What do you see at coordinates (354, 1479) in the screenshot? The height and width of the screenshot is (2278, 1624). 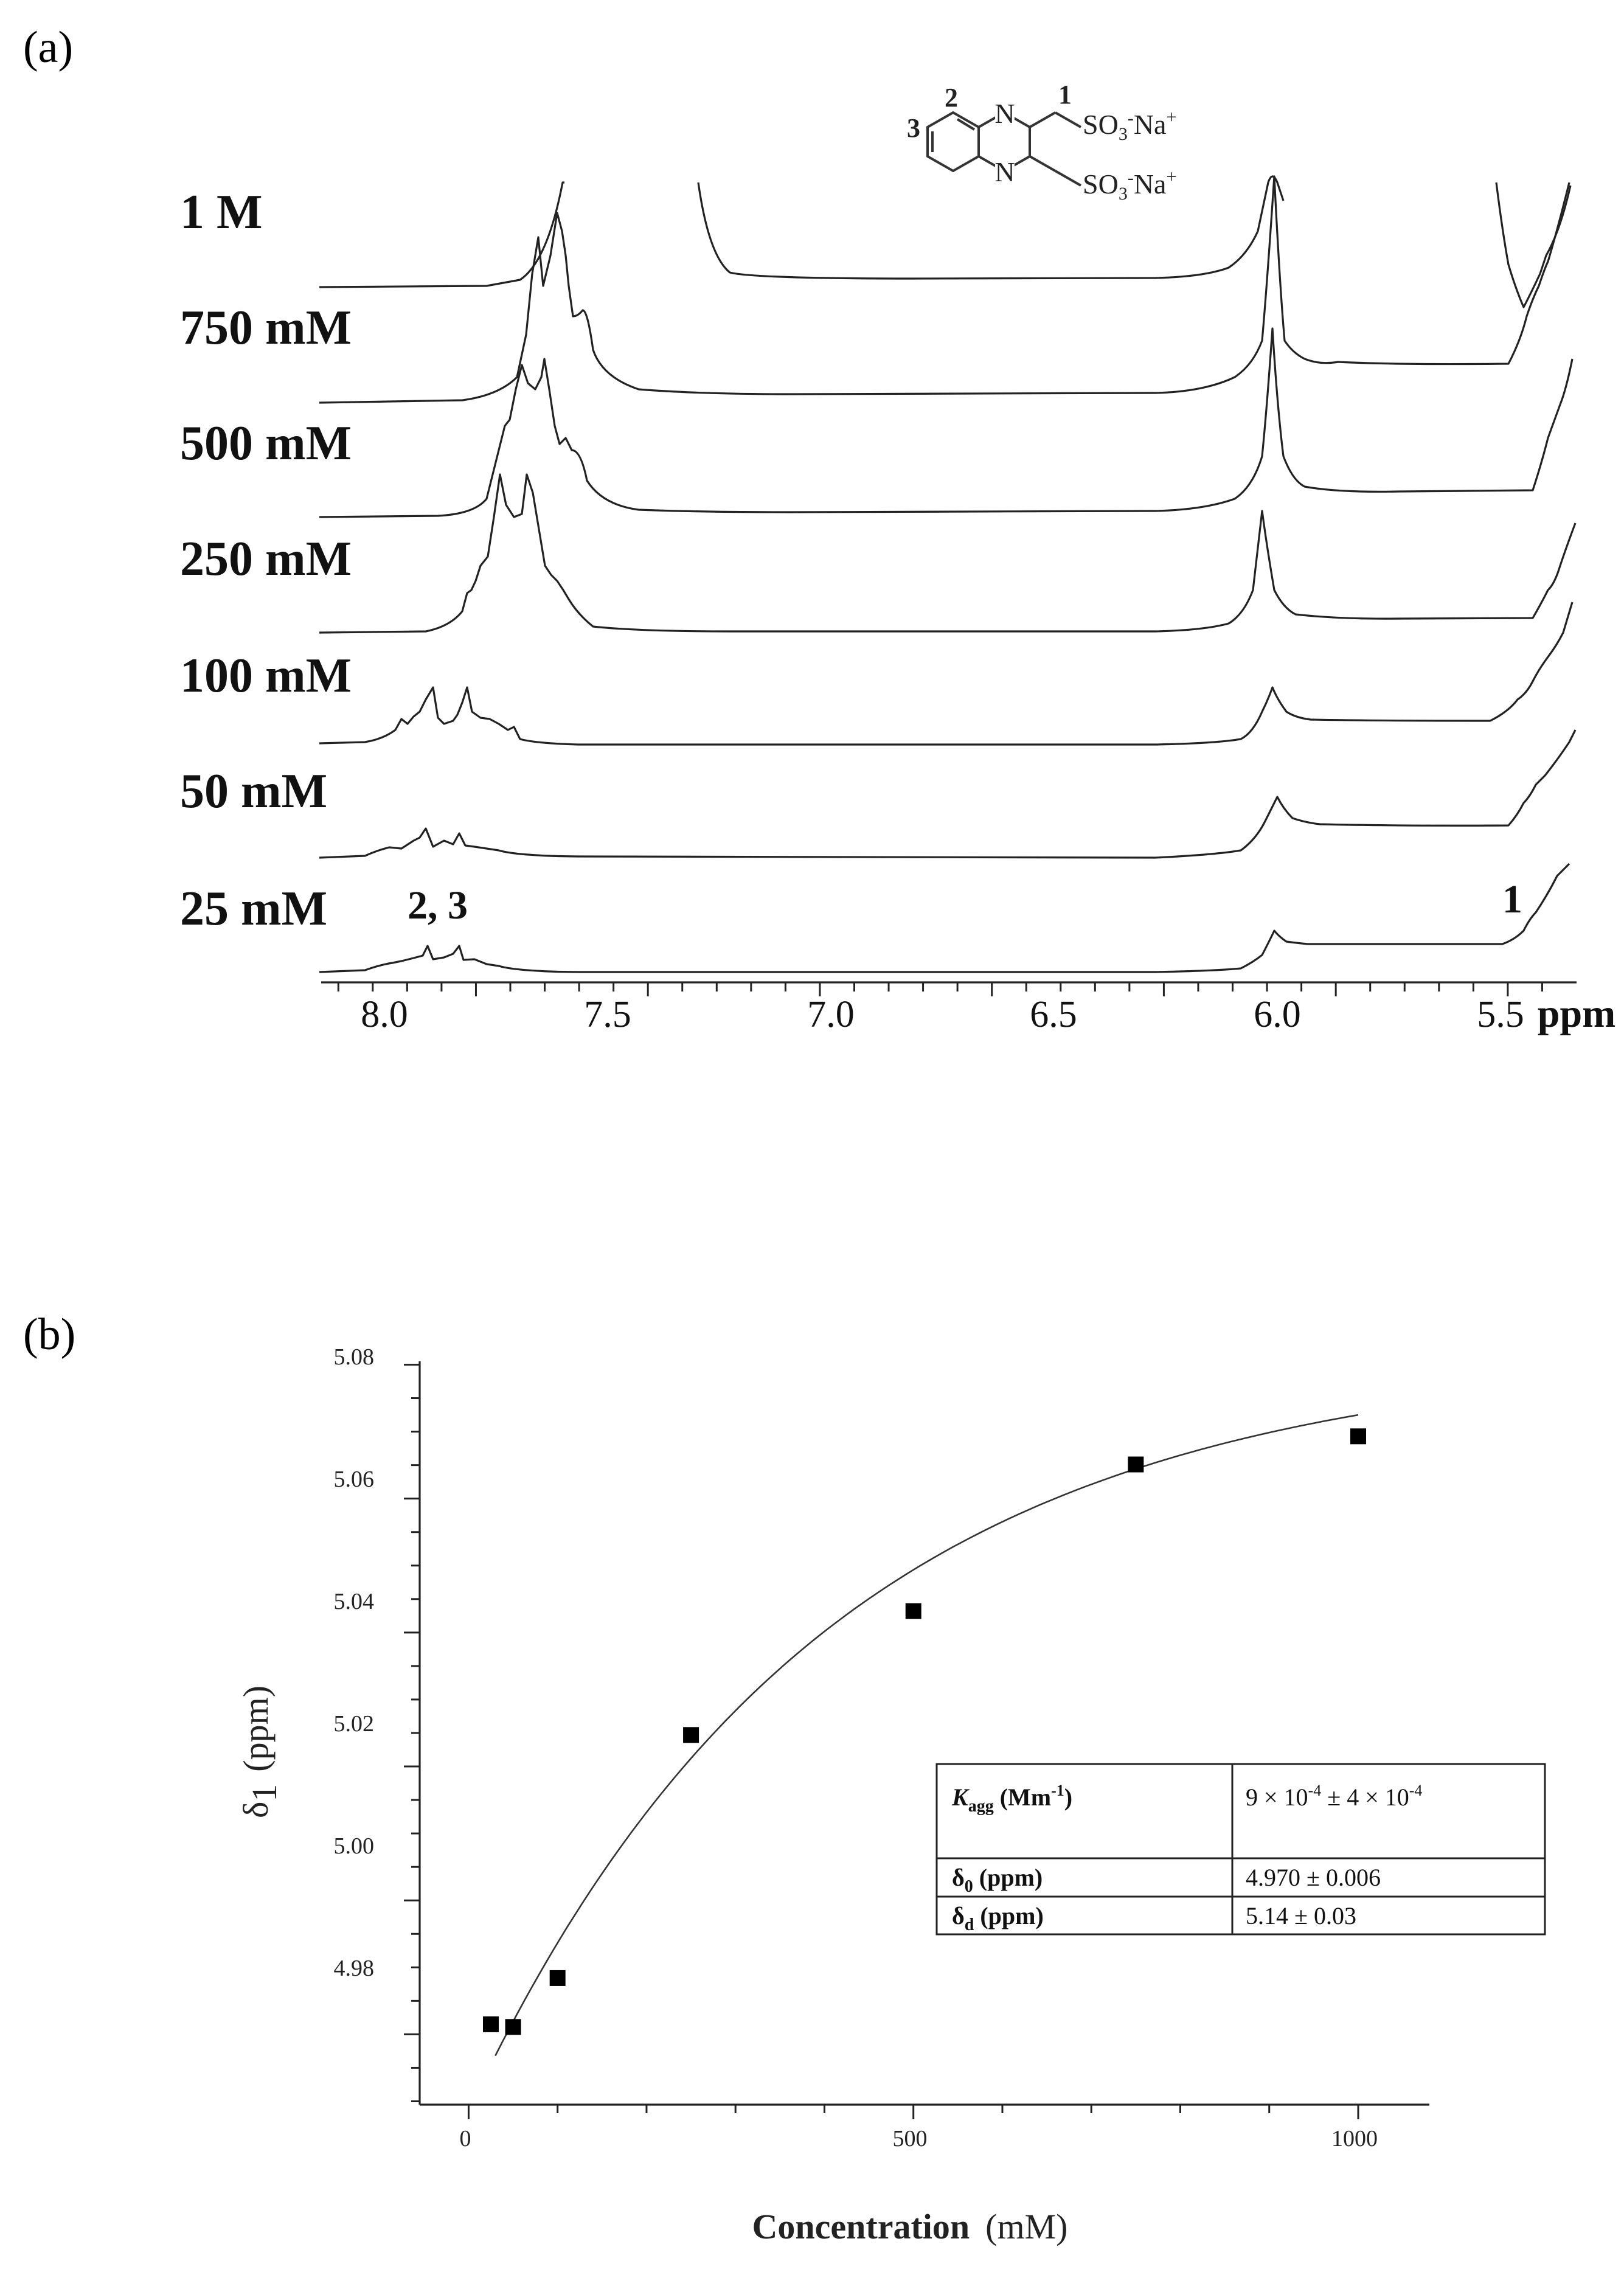 I see `y-tick-label: 5.06` at bounding box center [354, 1479].